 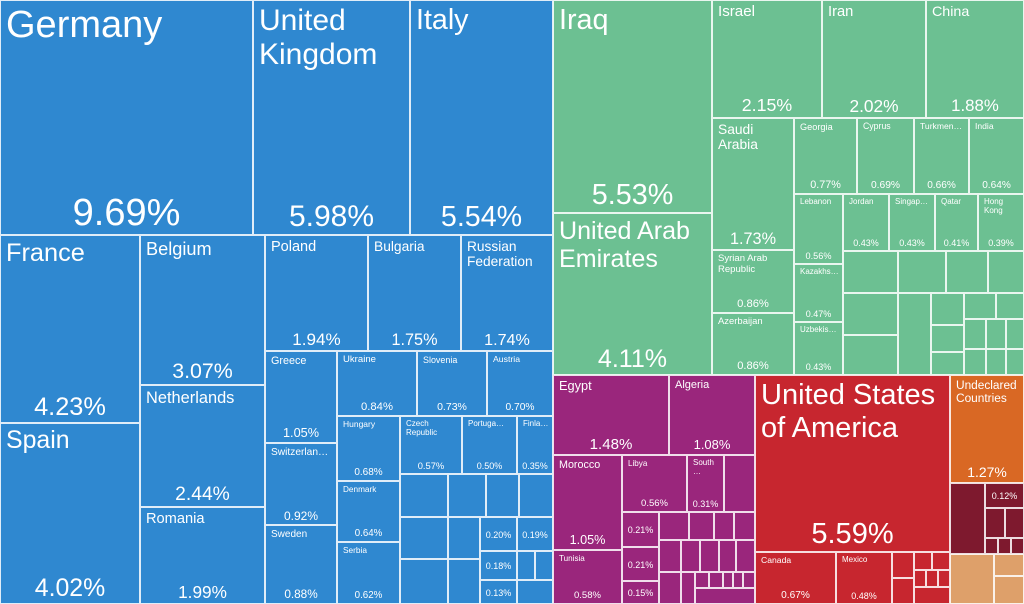 I want to click on tile-israel: Israel 2.15%, so click(x=767, y=59).